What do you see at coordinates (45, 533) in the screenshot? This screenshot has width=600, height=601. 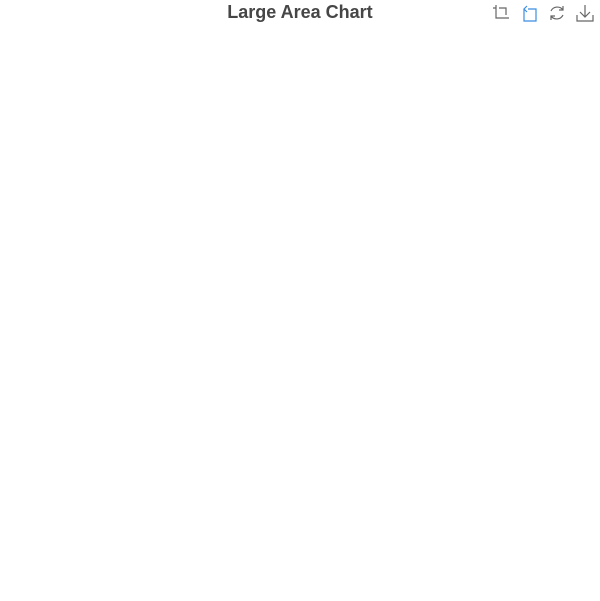 I see `y-tick-label: 0` at bounding box center [45, 533].